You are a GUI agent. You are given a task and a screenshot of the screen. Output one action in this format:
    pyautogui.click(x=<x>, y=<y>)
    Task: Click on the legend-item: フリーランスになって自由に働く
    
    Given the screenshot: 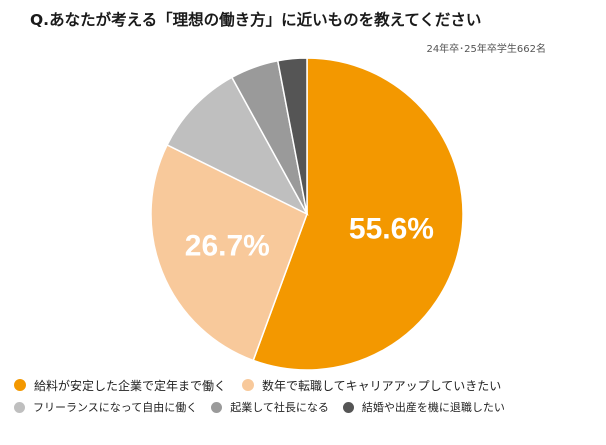 What is the action you would take?
    pyautogui.click(x=105, y=407)
    